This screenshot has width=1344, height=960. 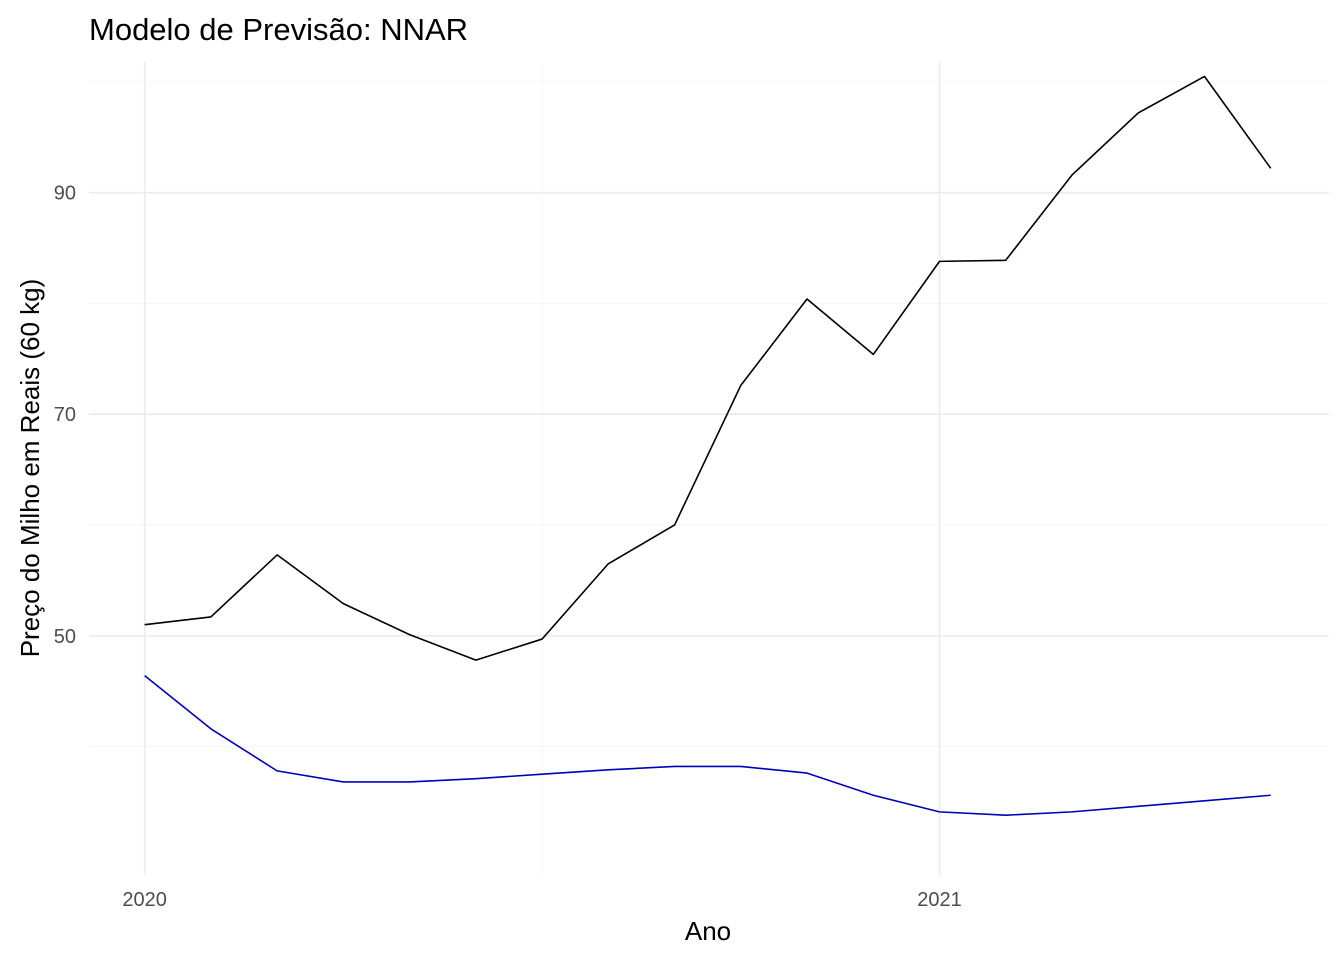 What do you see at coordinates (708, 931) in the screenshot?
I see `x-axis-title: Ano` at bounding box center [708, 931].